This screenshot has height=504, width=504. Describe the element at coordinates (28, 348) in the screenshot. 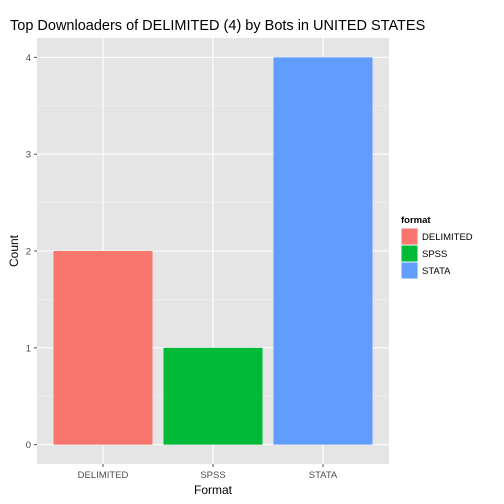

I see `y-tick-label: 1` at that location.